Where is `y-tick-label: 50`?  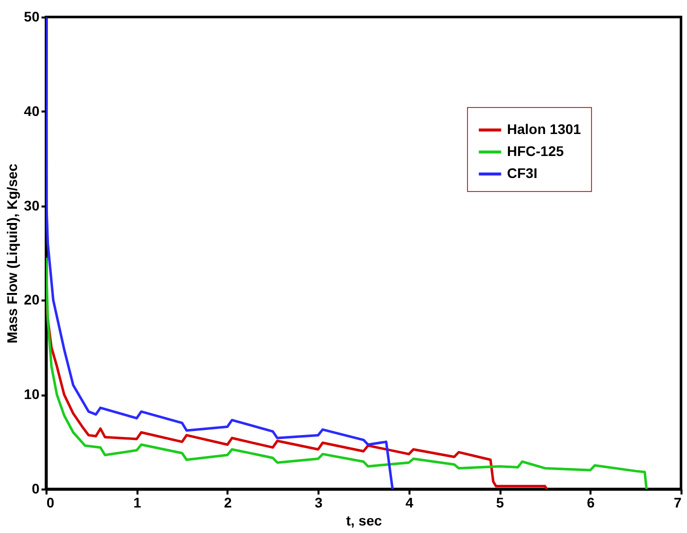 y-tick-label: 50 is located at coordinates (32, 16).